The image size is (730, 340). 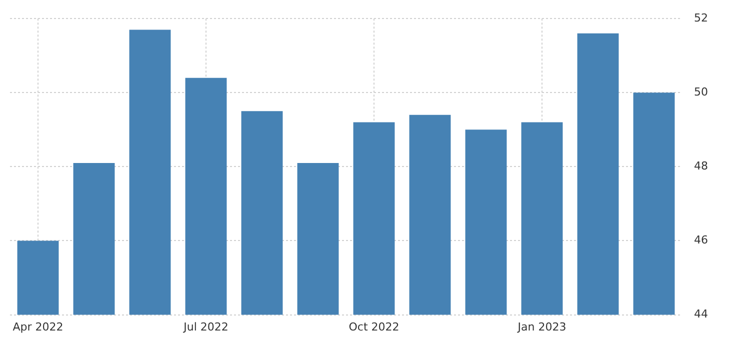 I want to click on x-tick-label: Oct 2022, so click(x=374, y=327).